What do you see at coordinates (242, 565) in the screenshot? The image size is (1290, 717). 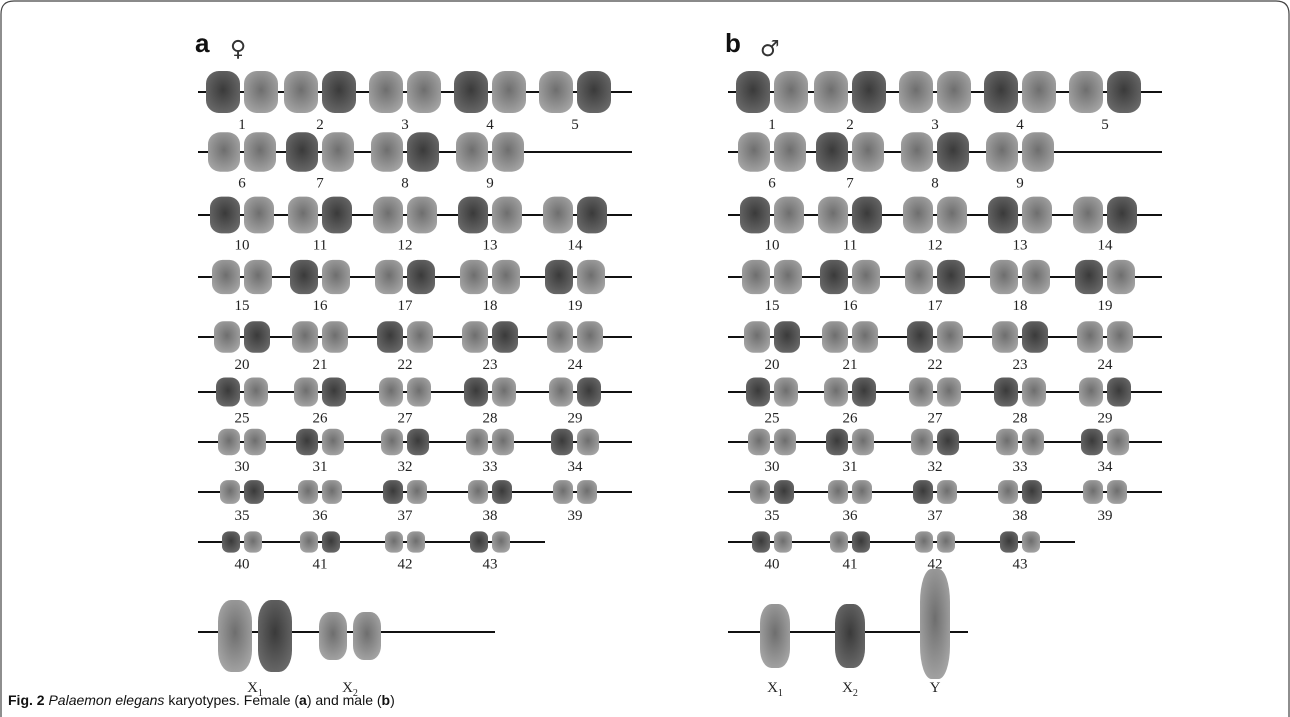 I see `chromosome-number: 40` at bounding box center [242, 565].